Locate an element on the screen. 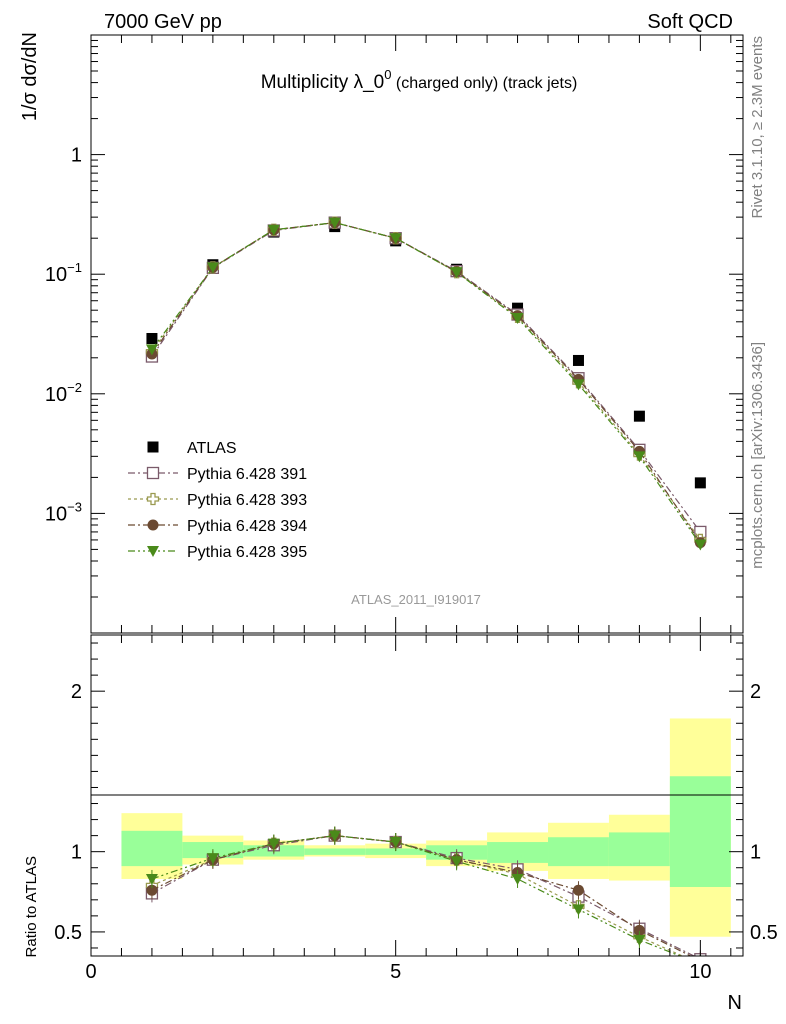  side-mcplots: mcplots.cern.ch [arXiv:1306.3436] is located at coordinates (757, 455).